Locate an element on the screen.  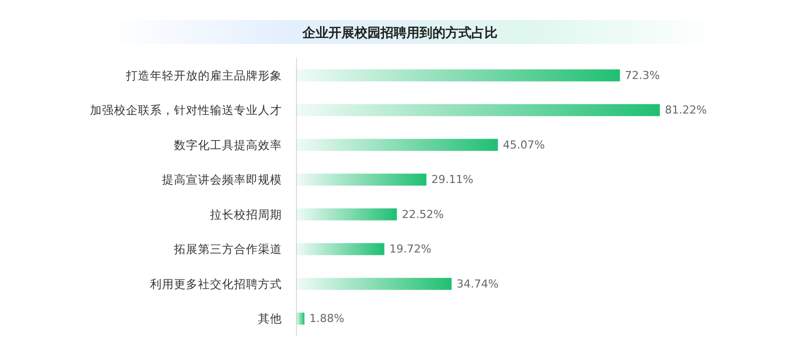
data-label: 22.52% is located at coordinates (423, 214).